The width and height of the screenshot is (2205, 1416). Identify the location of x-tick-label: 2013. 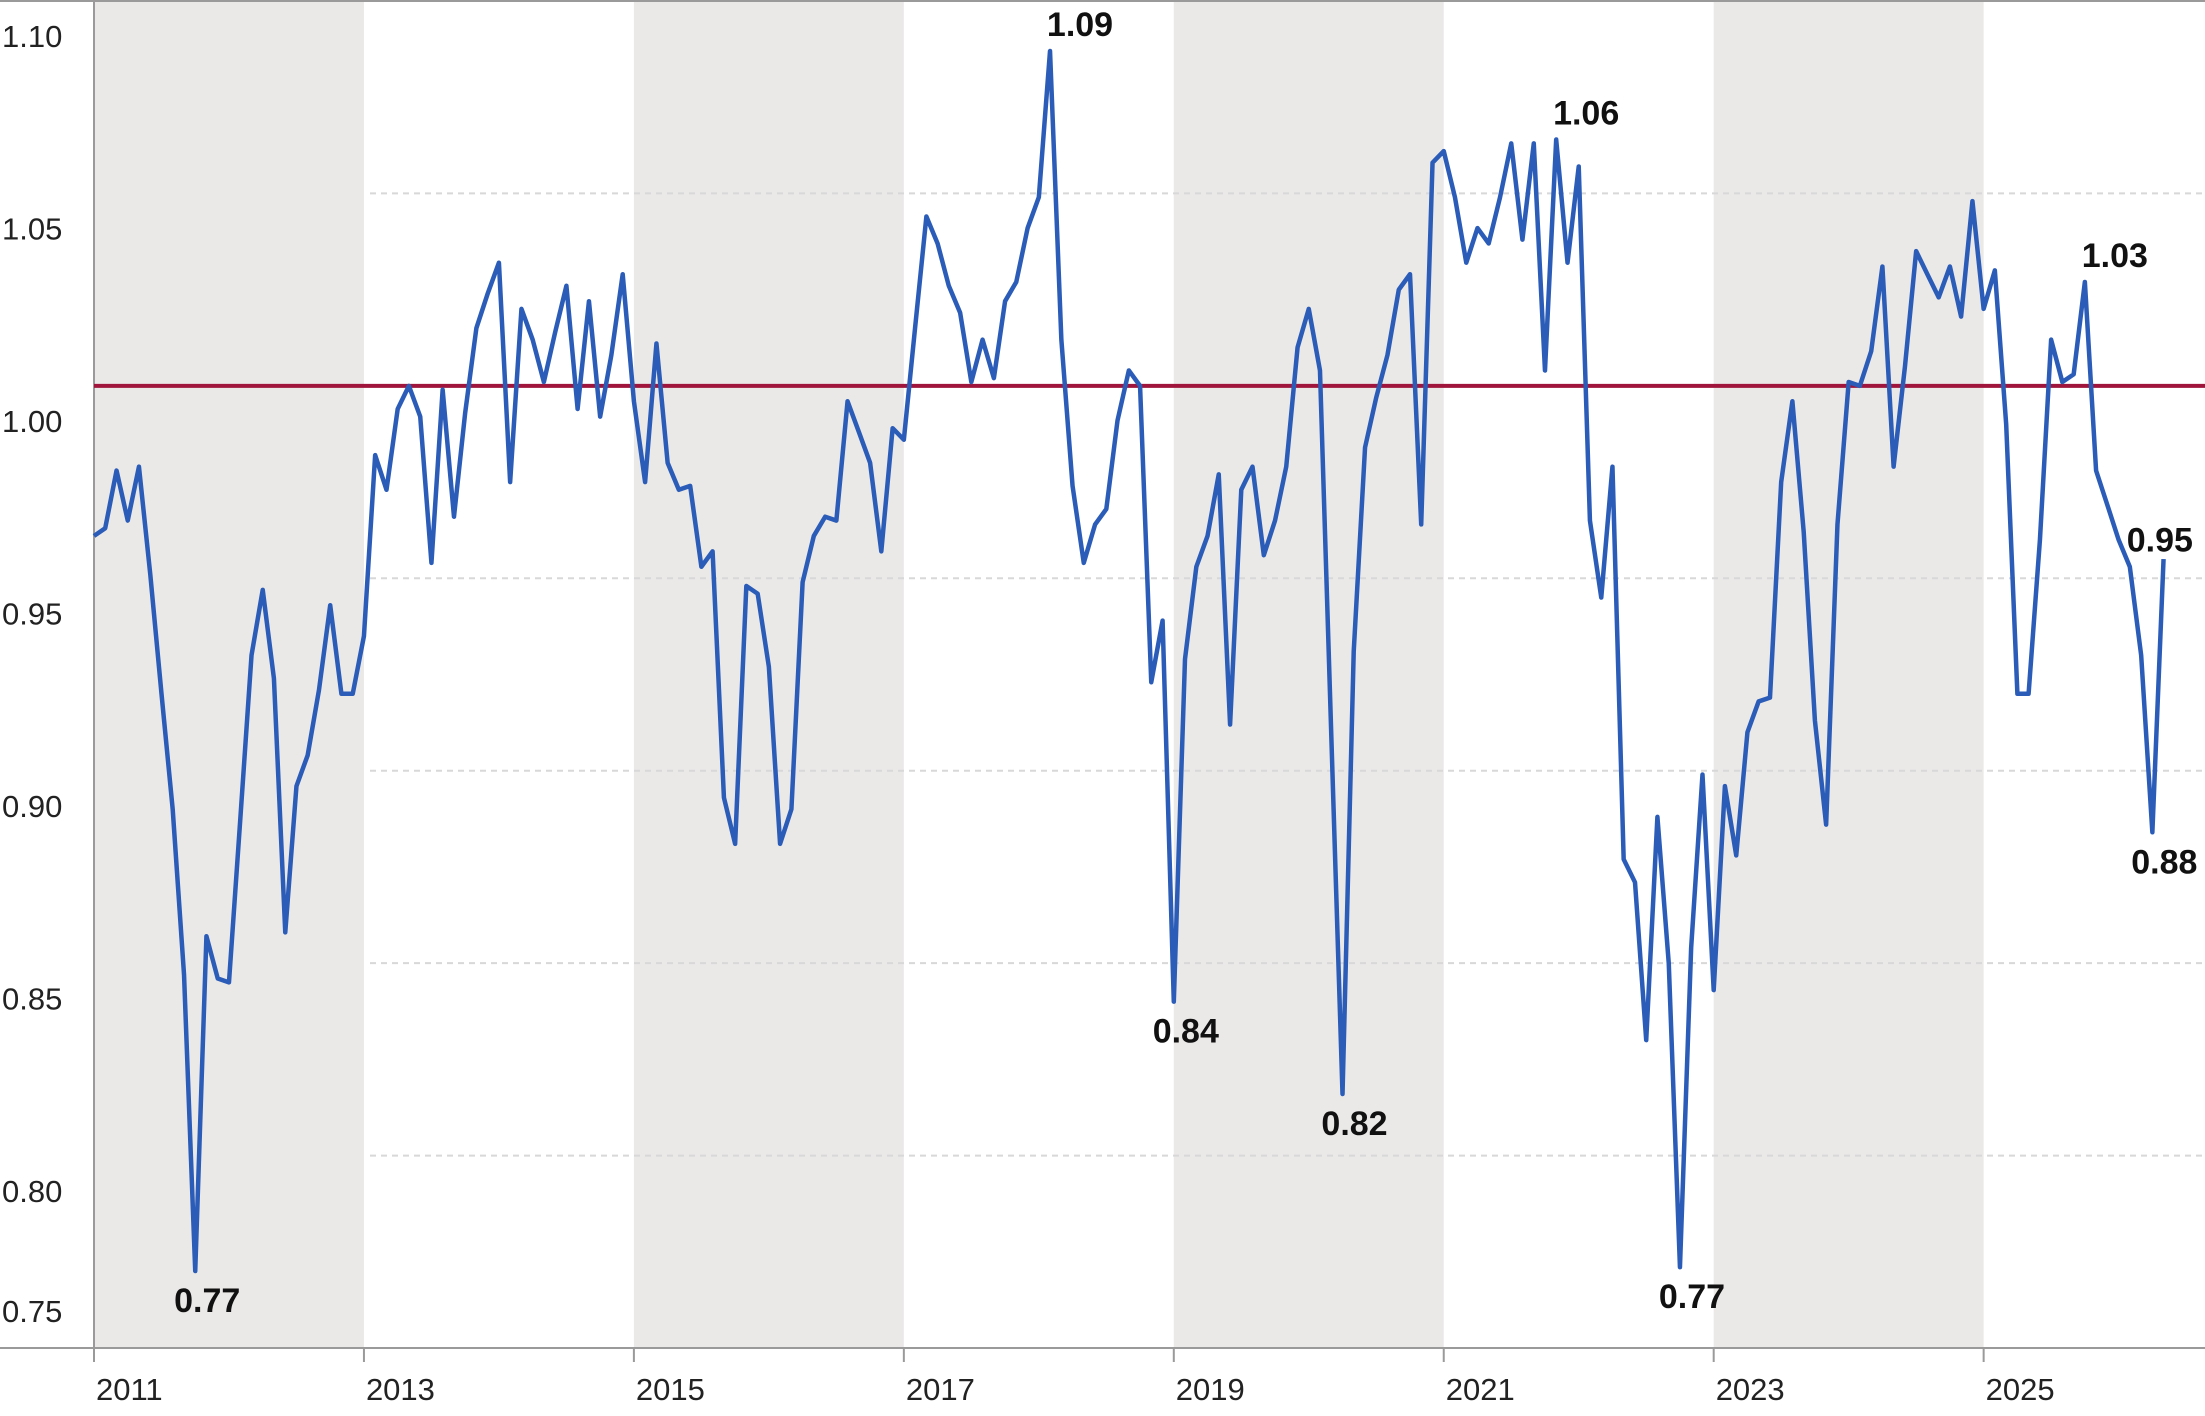
(400, 1389).